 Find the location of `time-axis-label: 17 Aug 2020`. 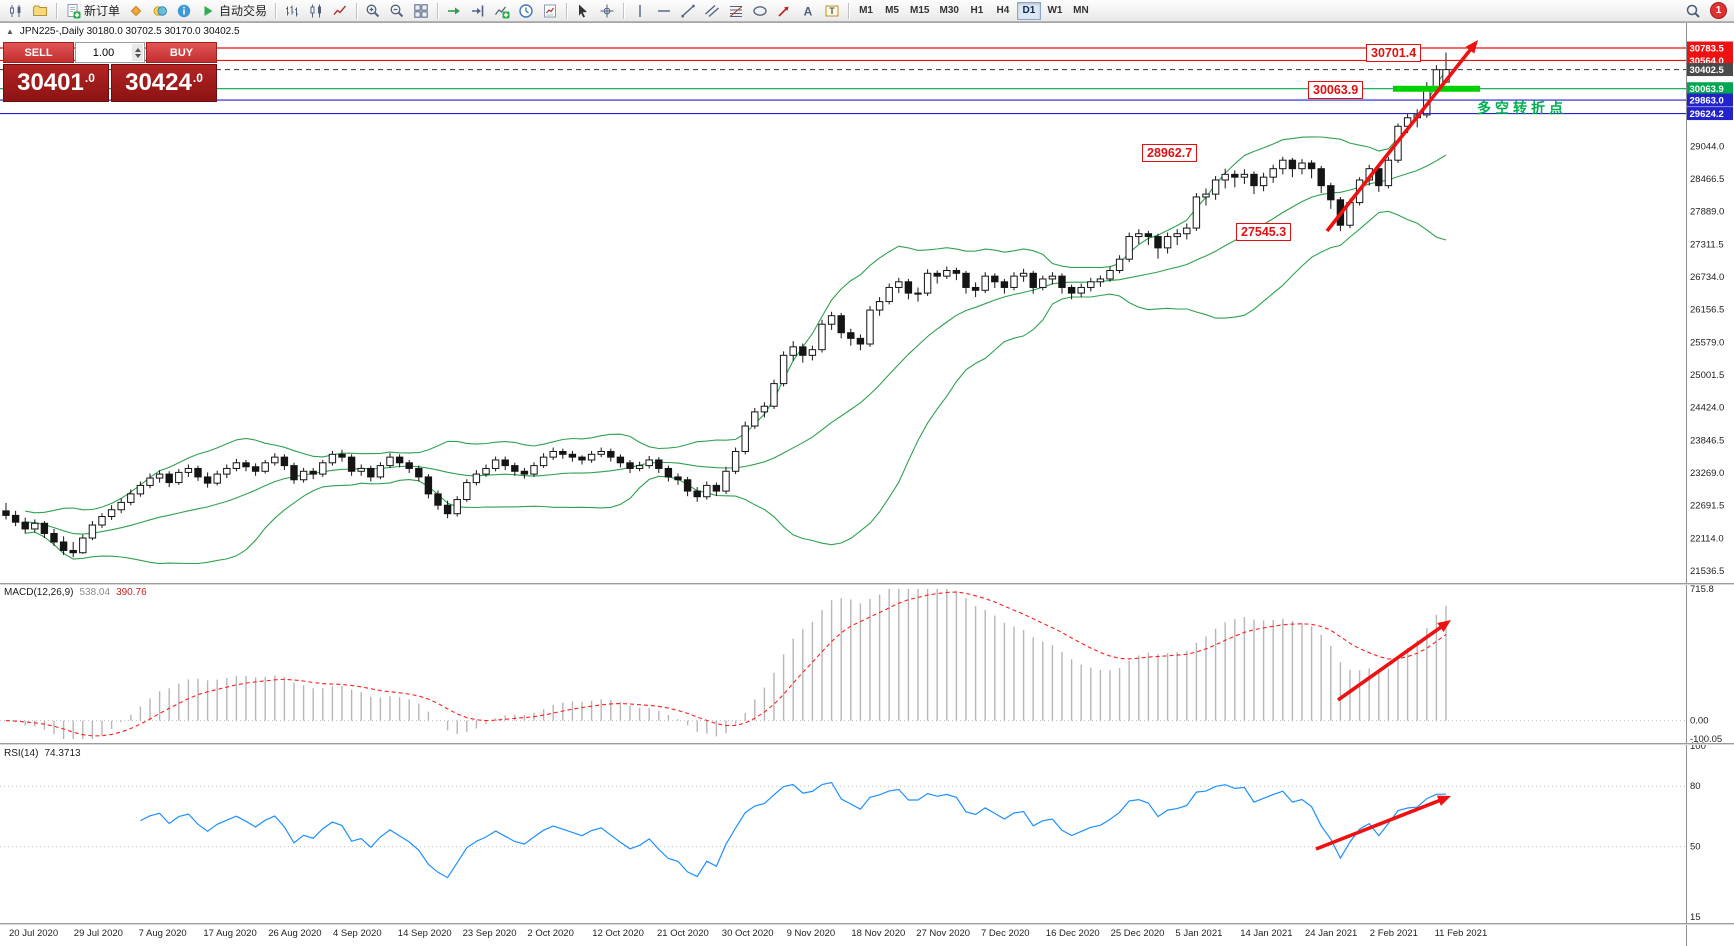

time-axis-label: 17 Aug 2020 is located at coordinates (229, 933).